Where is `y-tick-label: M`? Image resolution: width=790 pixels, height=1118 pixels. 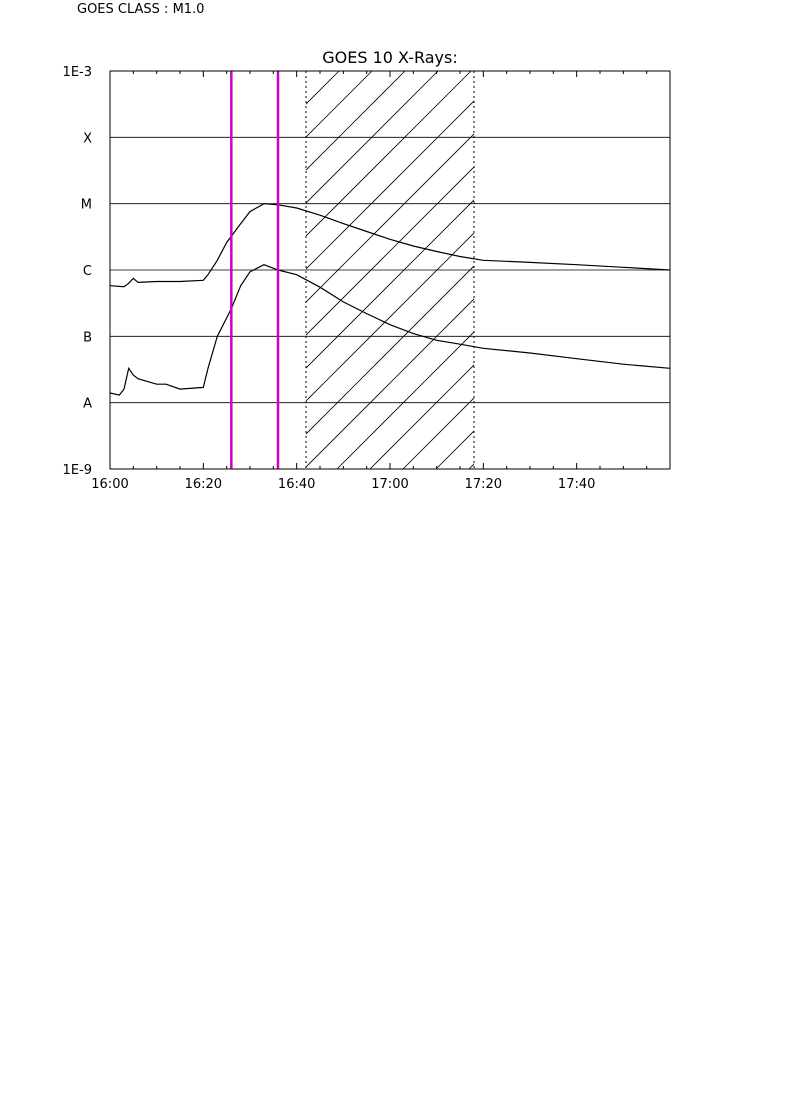
y-tick-label: M is located at coordinates (86, 205).